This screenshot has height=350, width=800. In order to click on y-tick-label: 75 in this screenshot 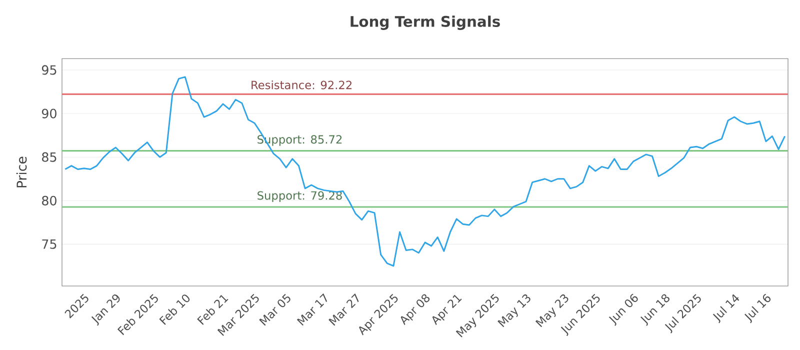, I will do `click(49, 244)`.